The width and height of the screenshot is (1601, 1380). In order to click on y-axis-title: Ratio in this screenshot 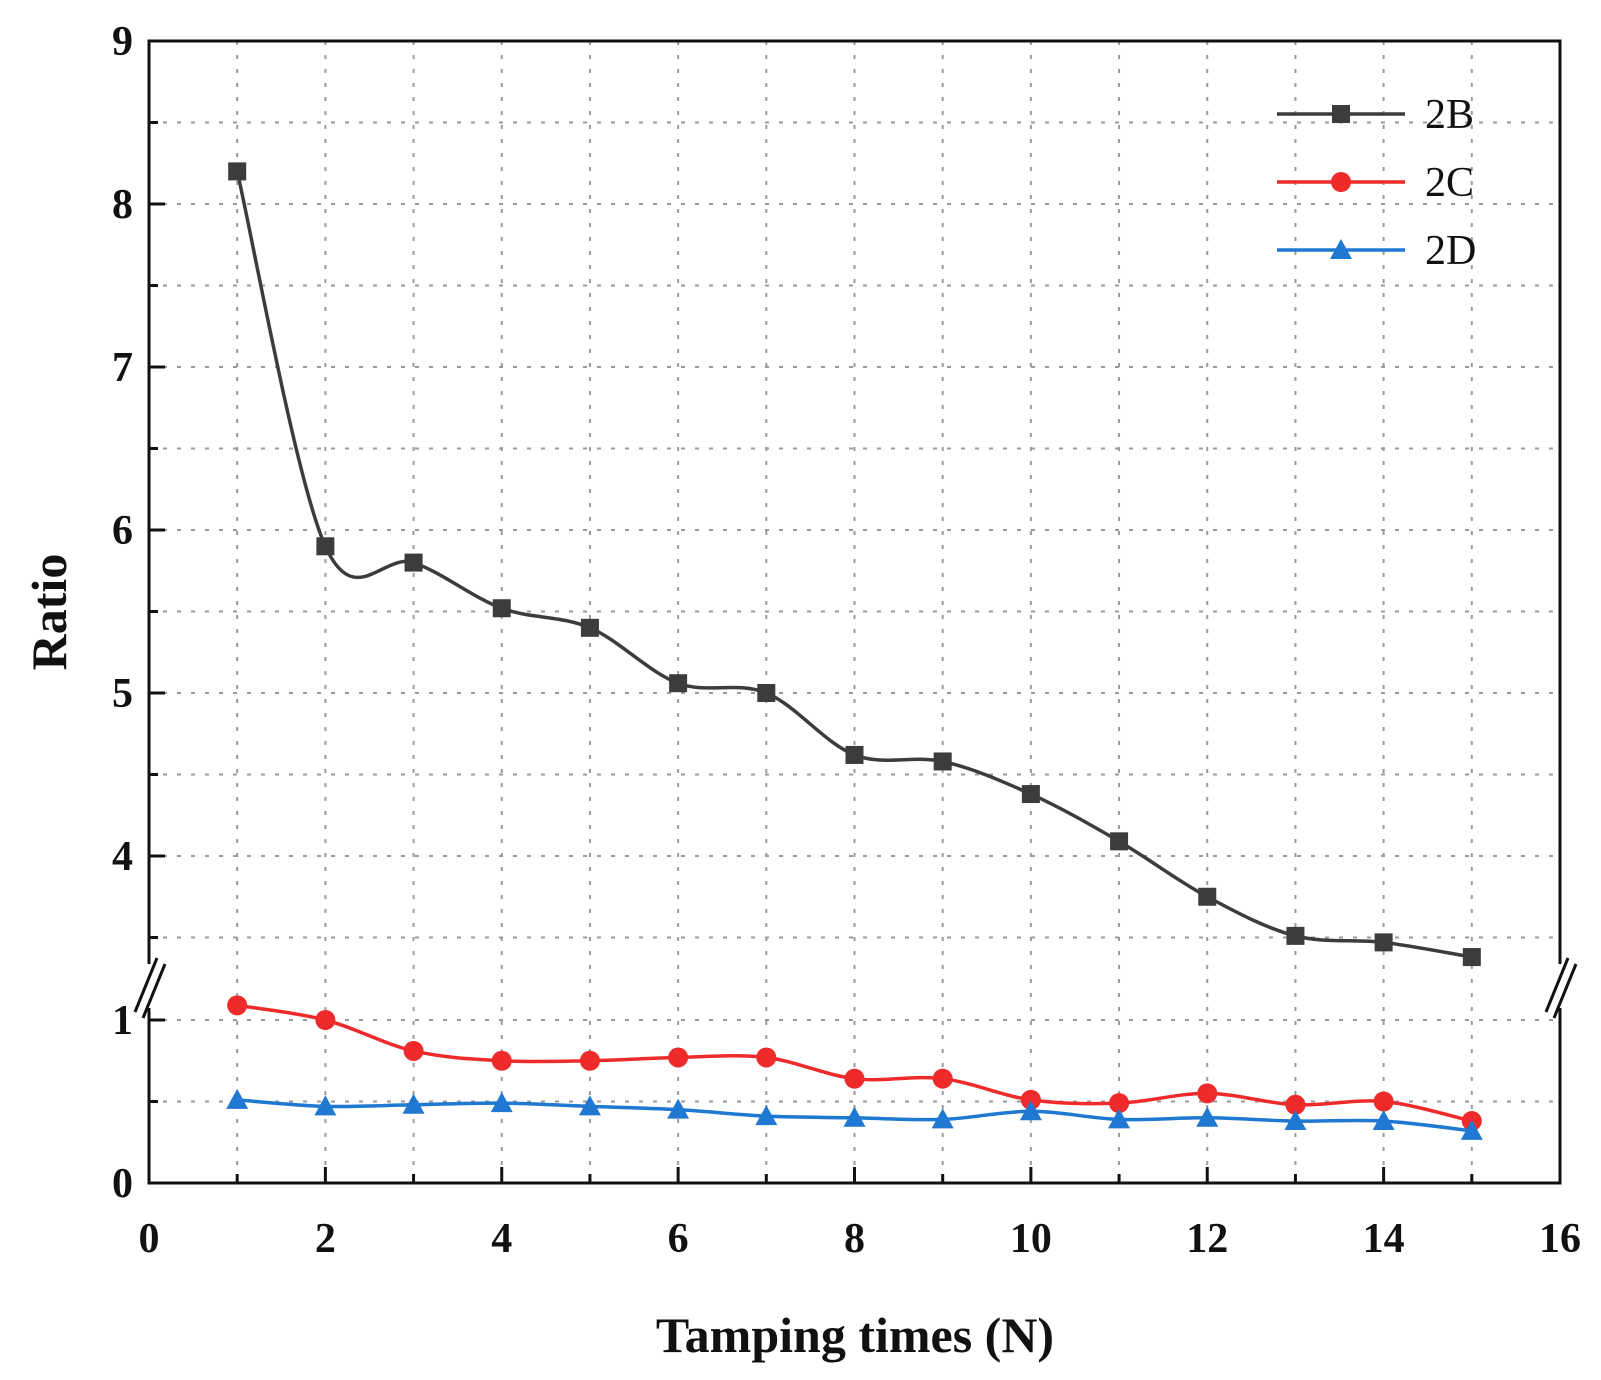, I will do `click(49, 612)`.